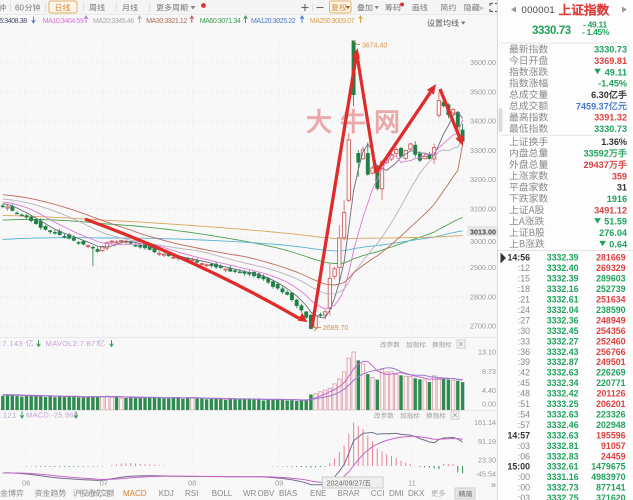 The height and width of the screenshot is (500, 633). What do you see at coordinates (524, 414) in the screenshot?
I see `svg-text: :54` at bounding box center [524, 414].